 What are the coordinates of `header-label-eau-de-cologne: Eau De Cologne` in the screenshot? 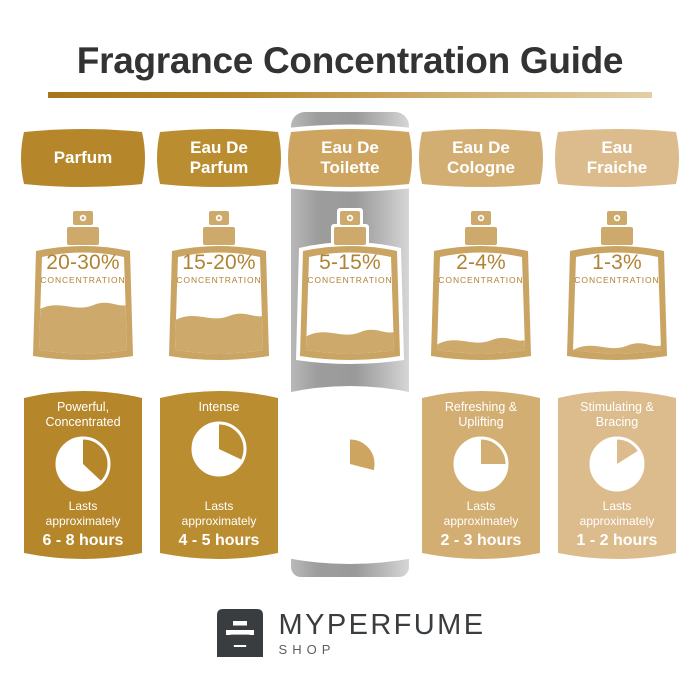 It's located at (481, 158).